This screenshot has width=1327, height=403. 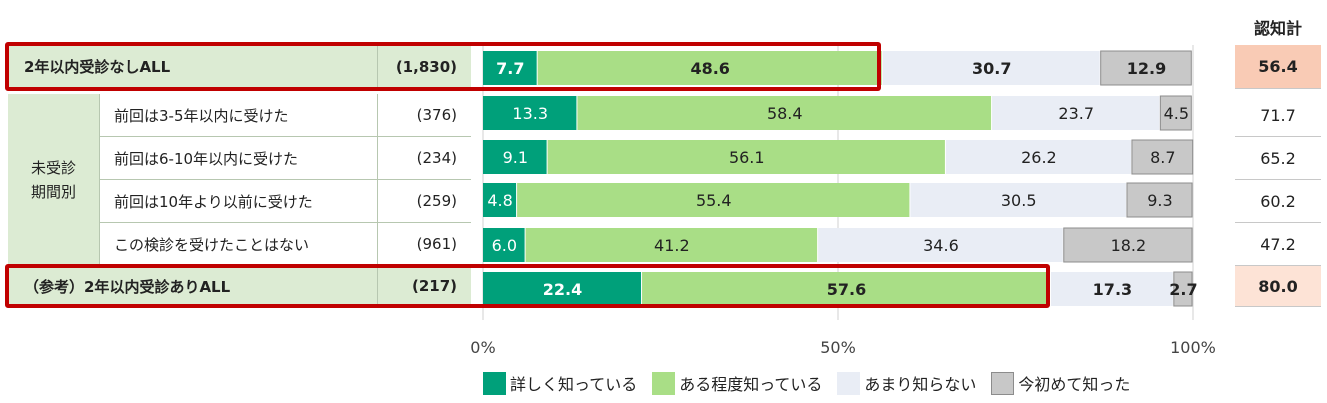 I want to click on total-value: 56.4, so click(x=1278, y=66).